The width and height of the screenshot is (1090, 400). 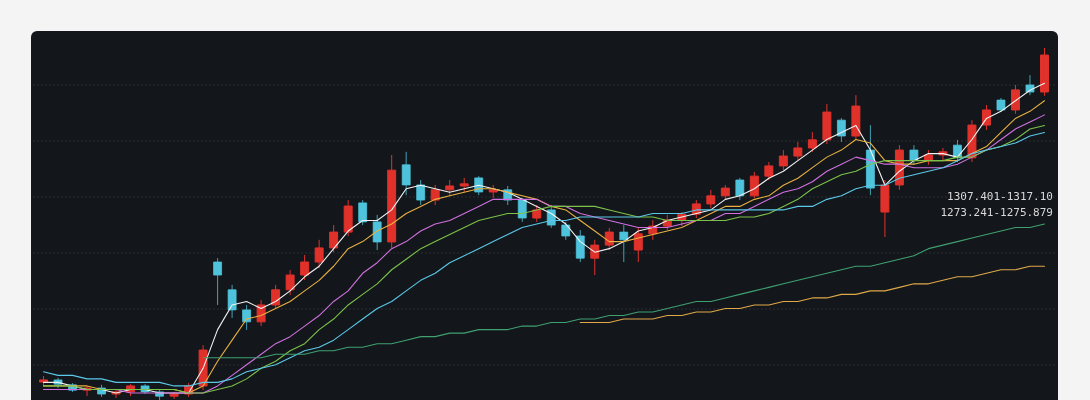 I want to click on annotation: 1307.401-1317.10, so click(x=1000, y=196).